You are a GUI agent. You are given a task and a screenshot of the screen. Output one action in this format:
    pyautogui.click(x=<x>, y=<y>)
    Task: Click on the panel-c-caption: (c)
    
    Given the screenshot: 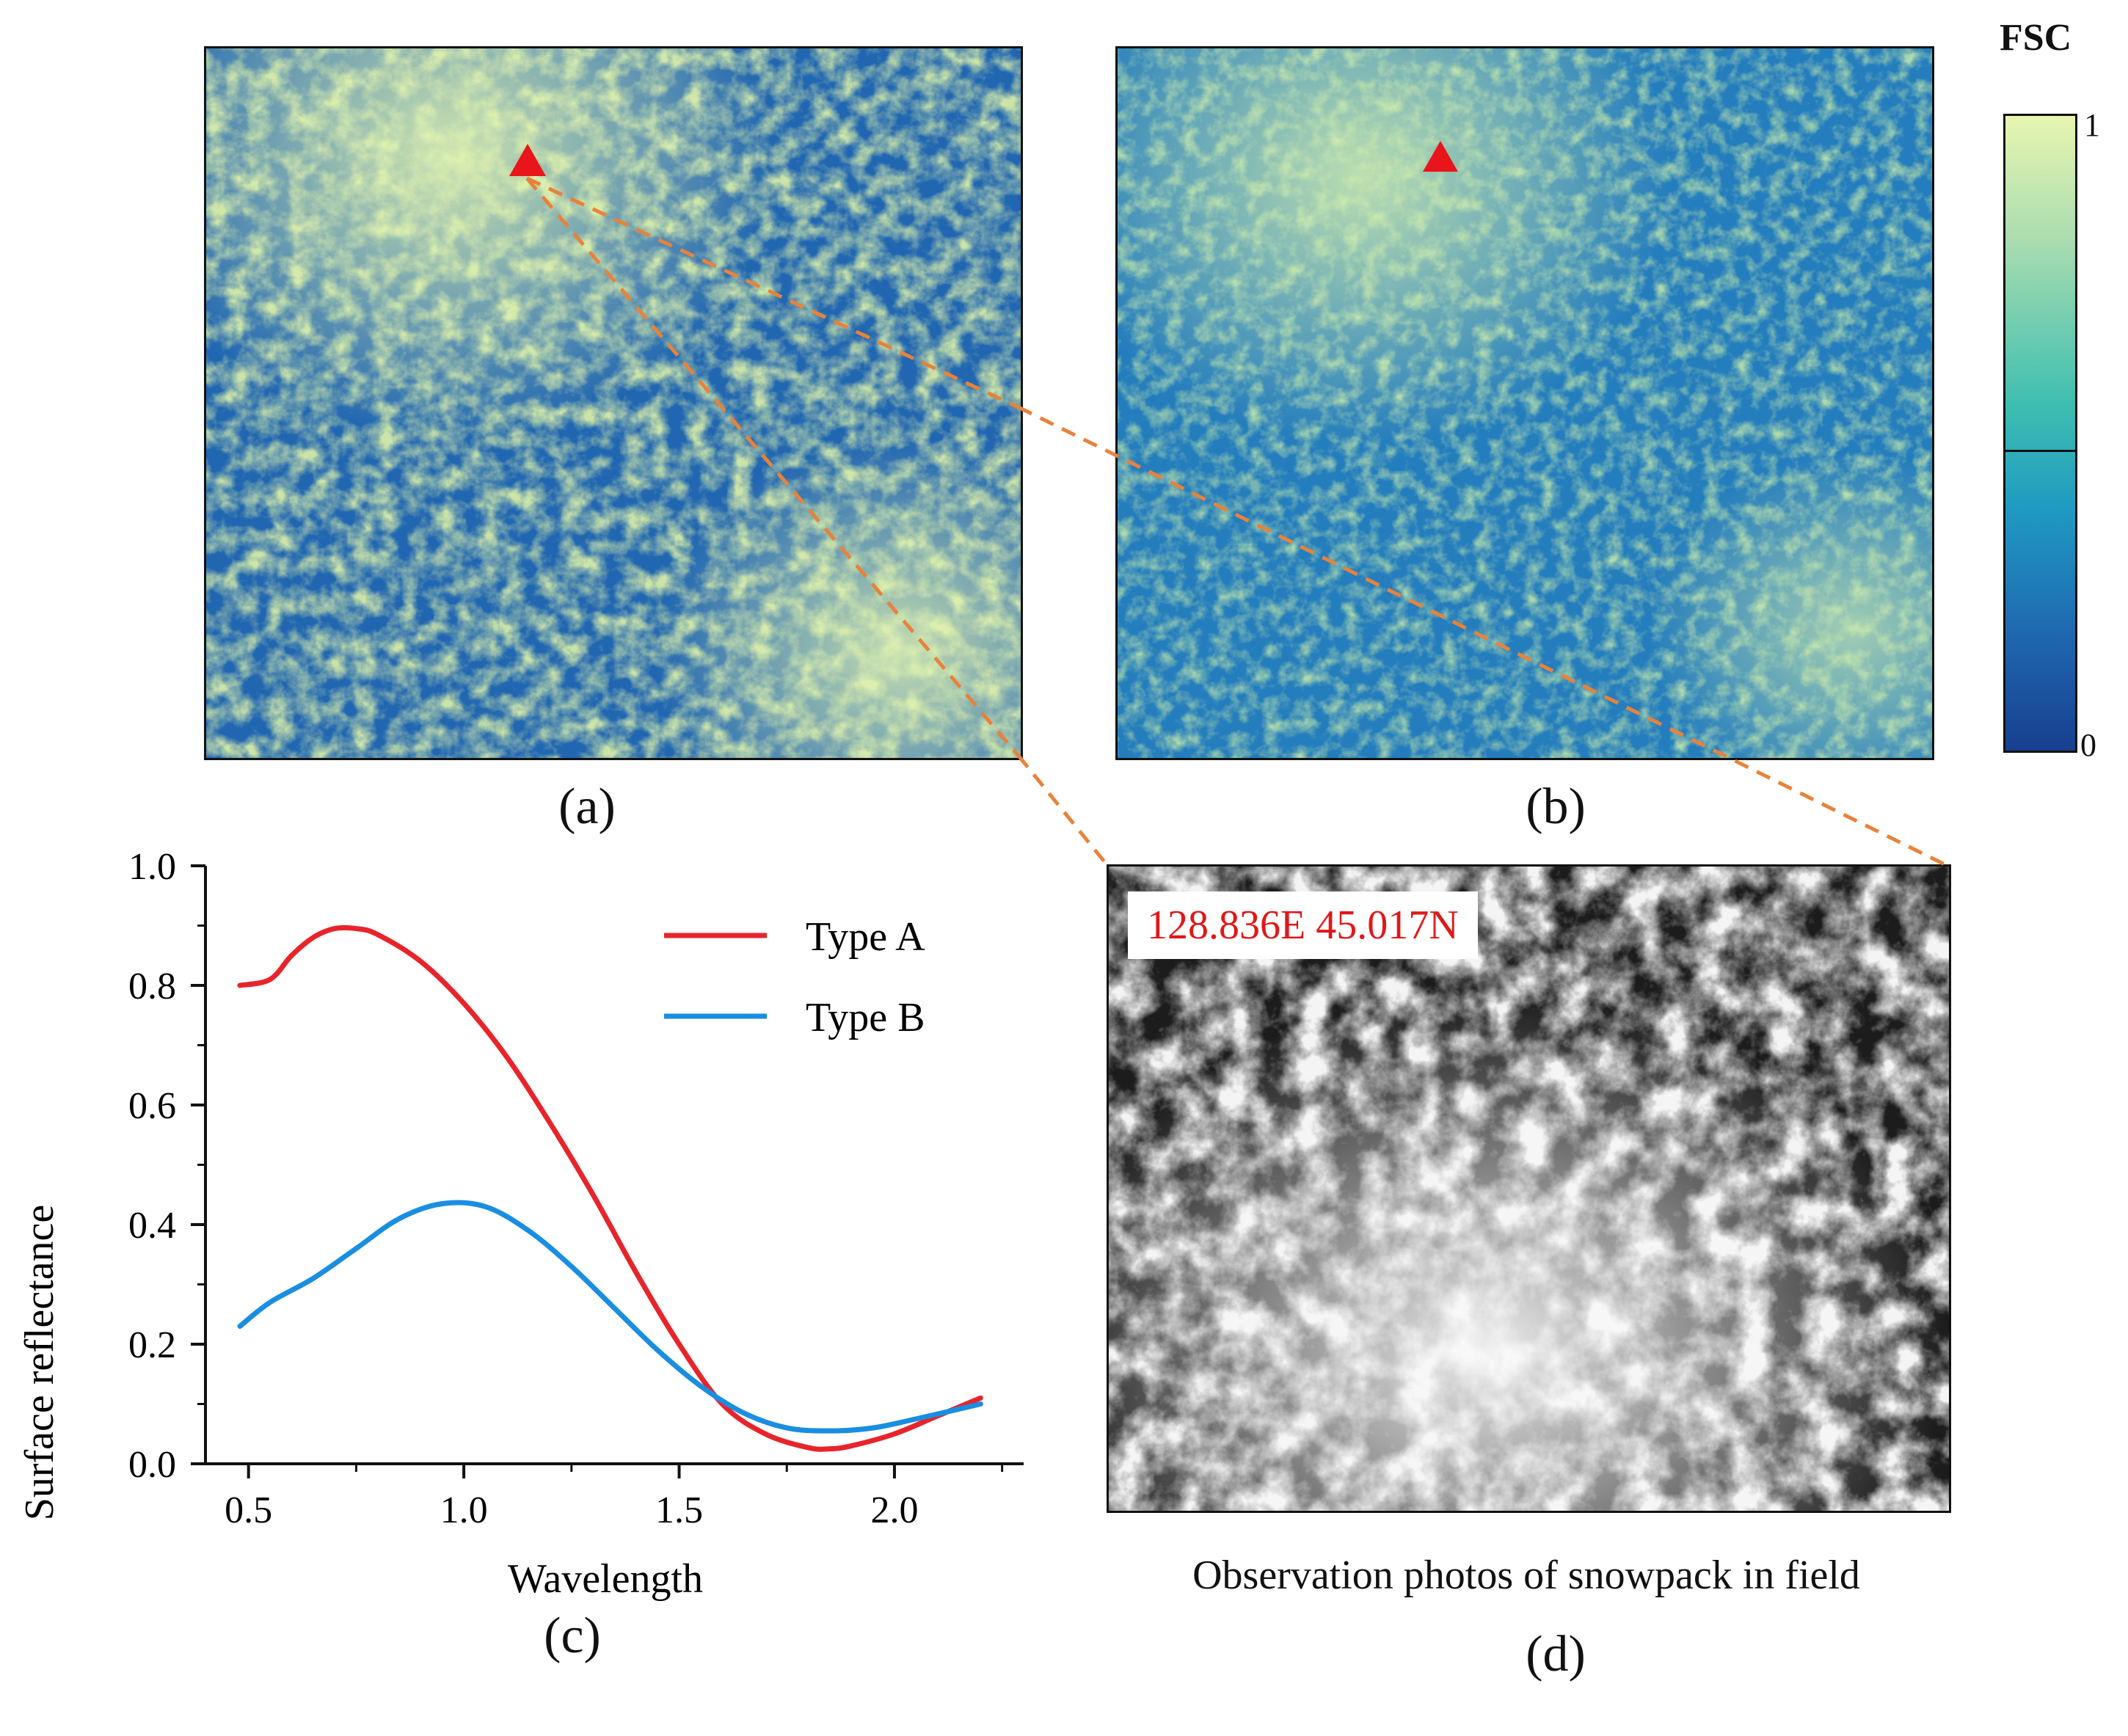 What is the action you would take?
    pyautogui.click(x=572, y=1636)
    